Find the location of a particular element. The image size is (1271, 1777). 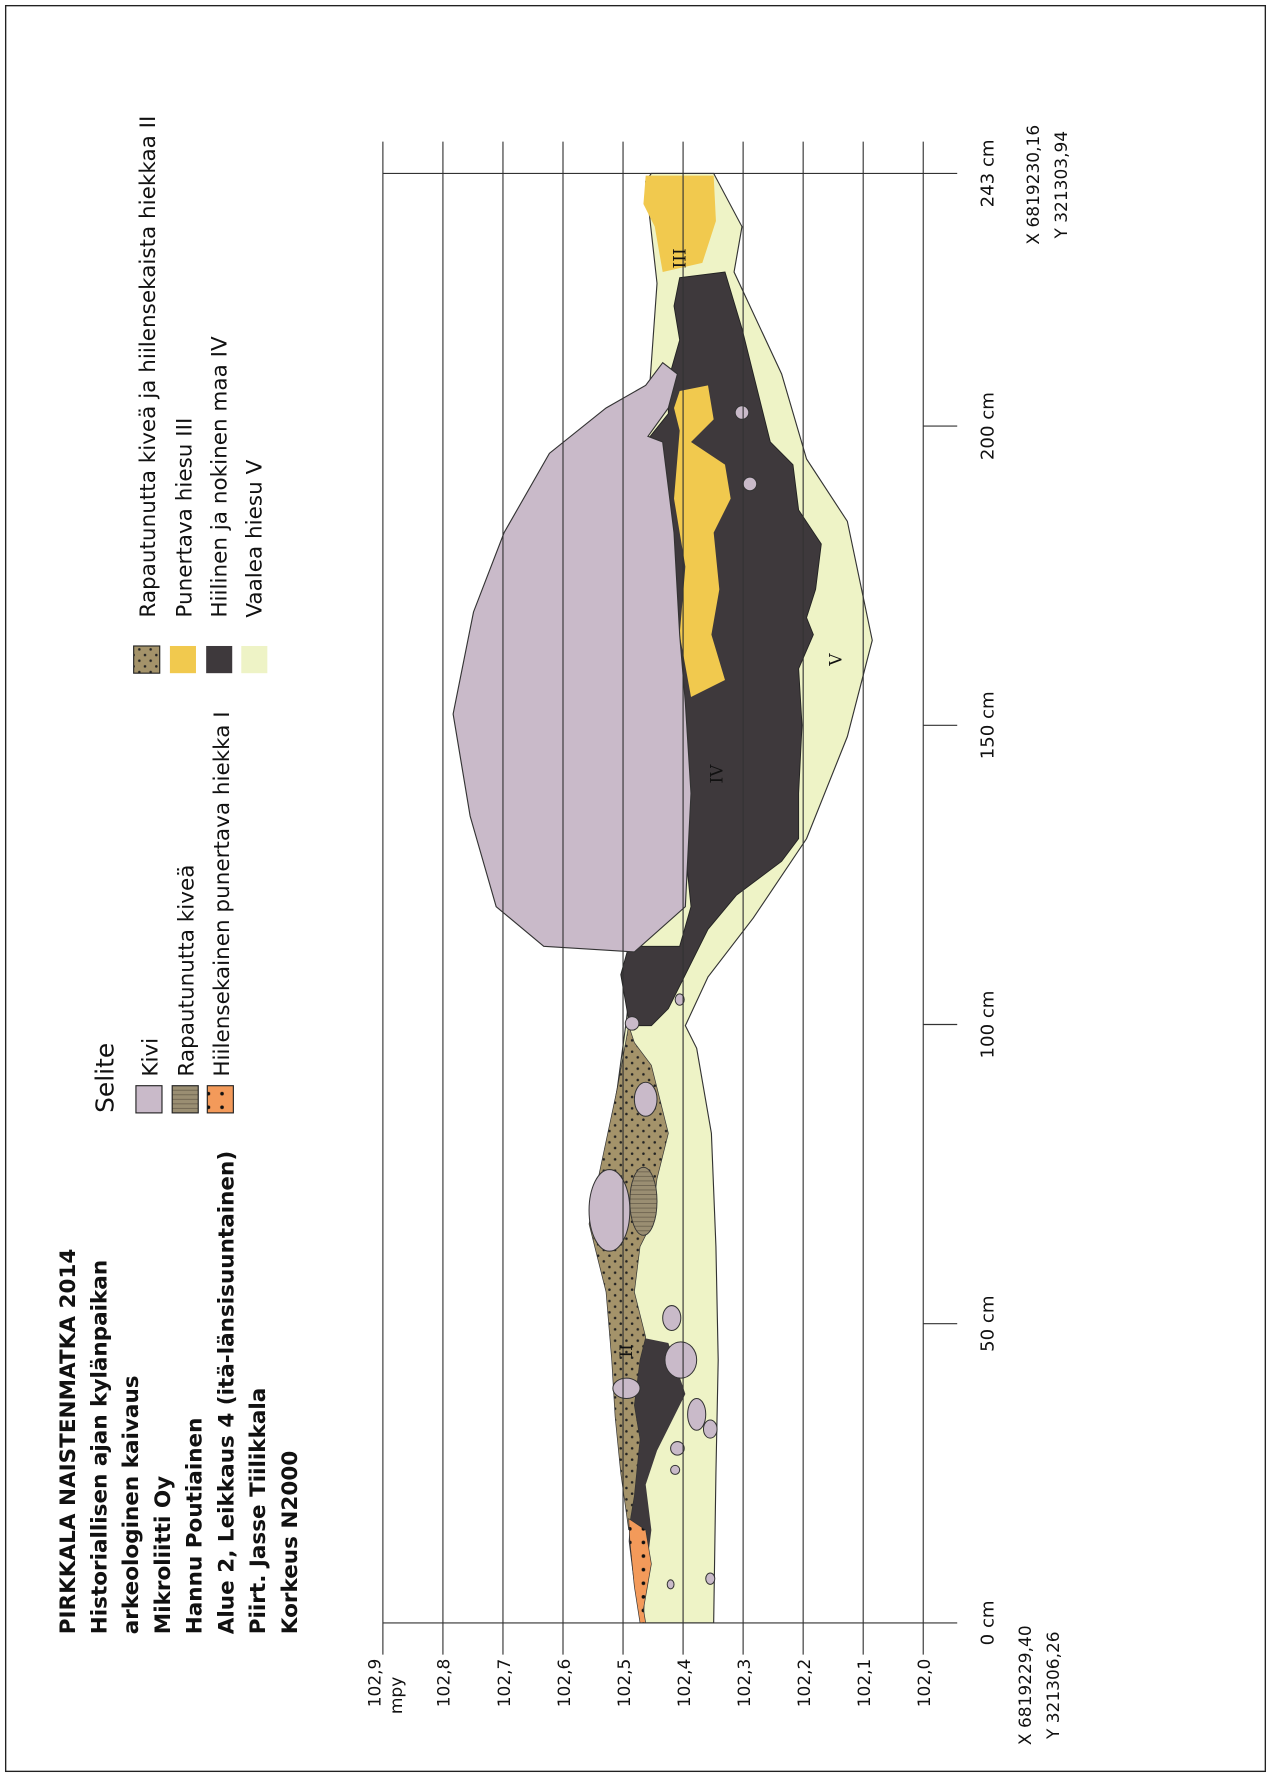

layer-label: III is located at coordinates (680, 258).